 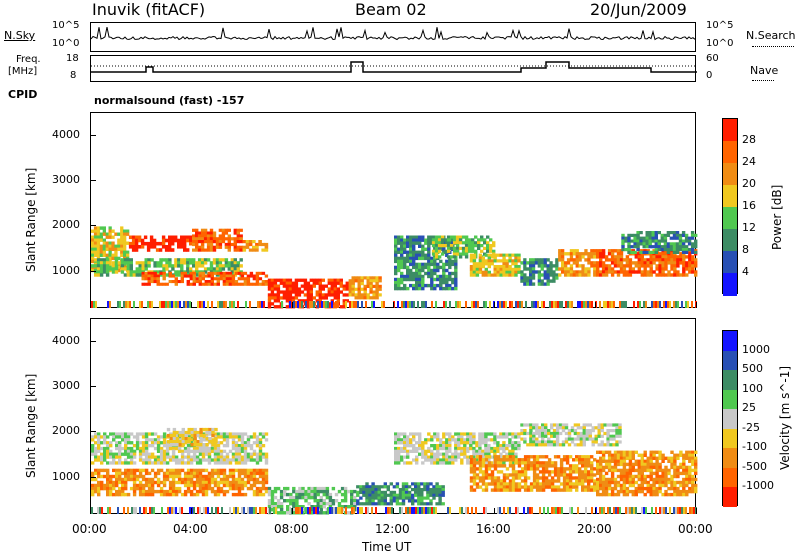 I want to click on power-ground-band, so click(x=394, y=304).